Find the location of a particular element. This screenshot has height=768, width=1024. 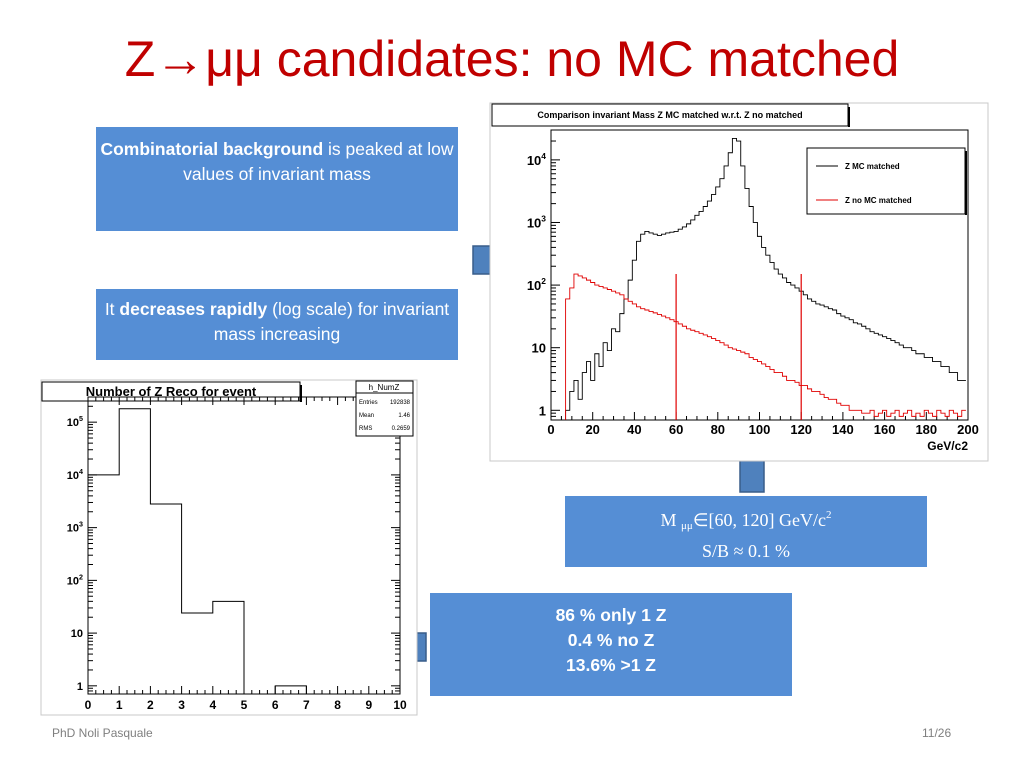

mass-x-tick-label: 60 is located at coordinates (676, 429).